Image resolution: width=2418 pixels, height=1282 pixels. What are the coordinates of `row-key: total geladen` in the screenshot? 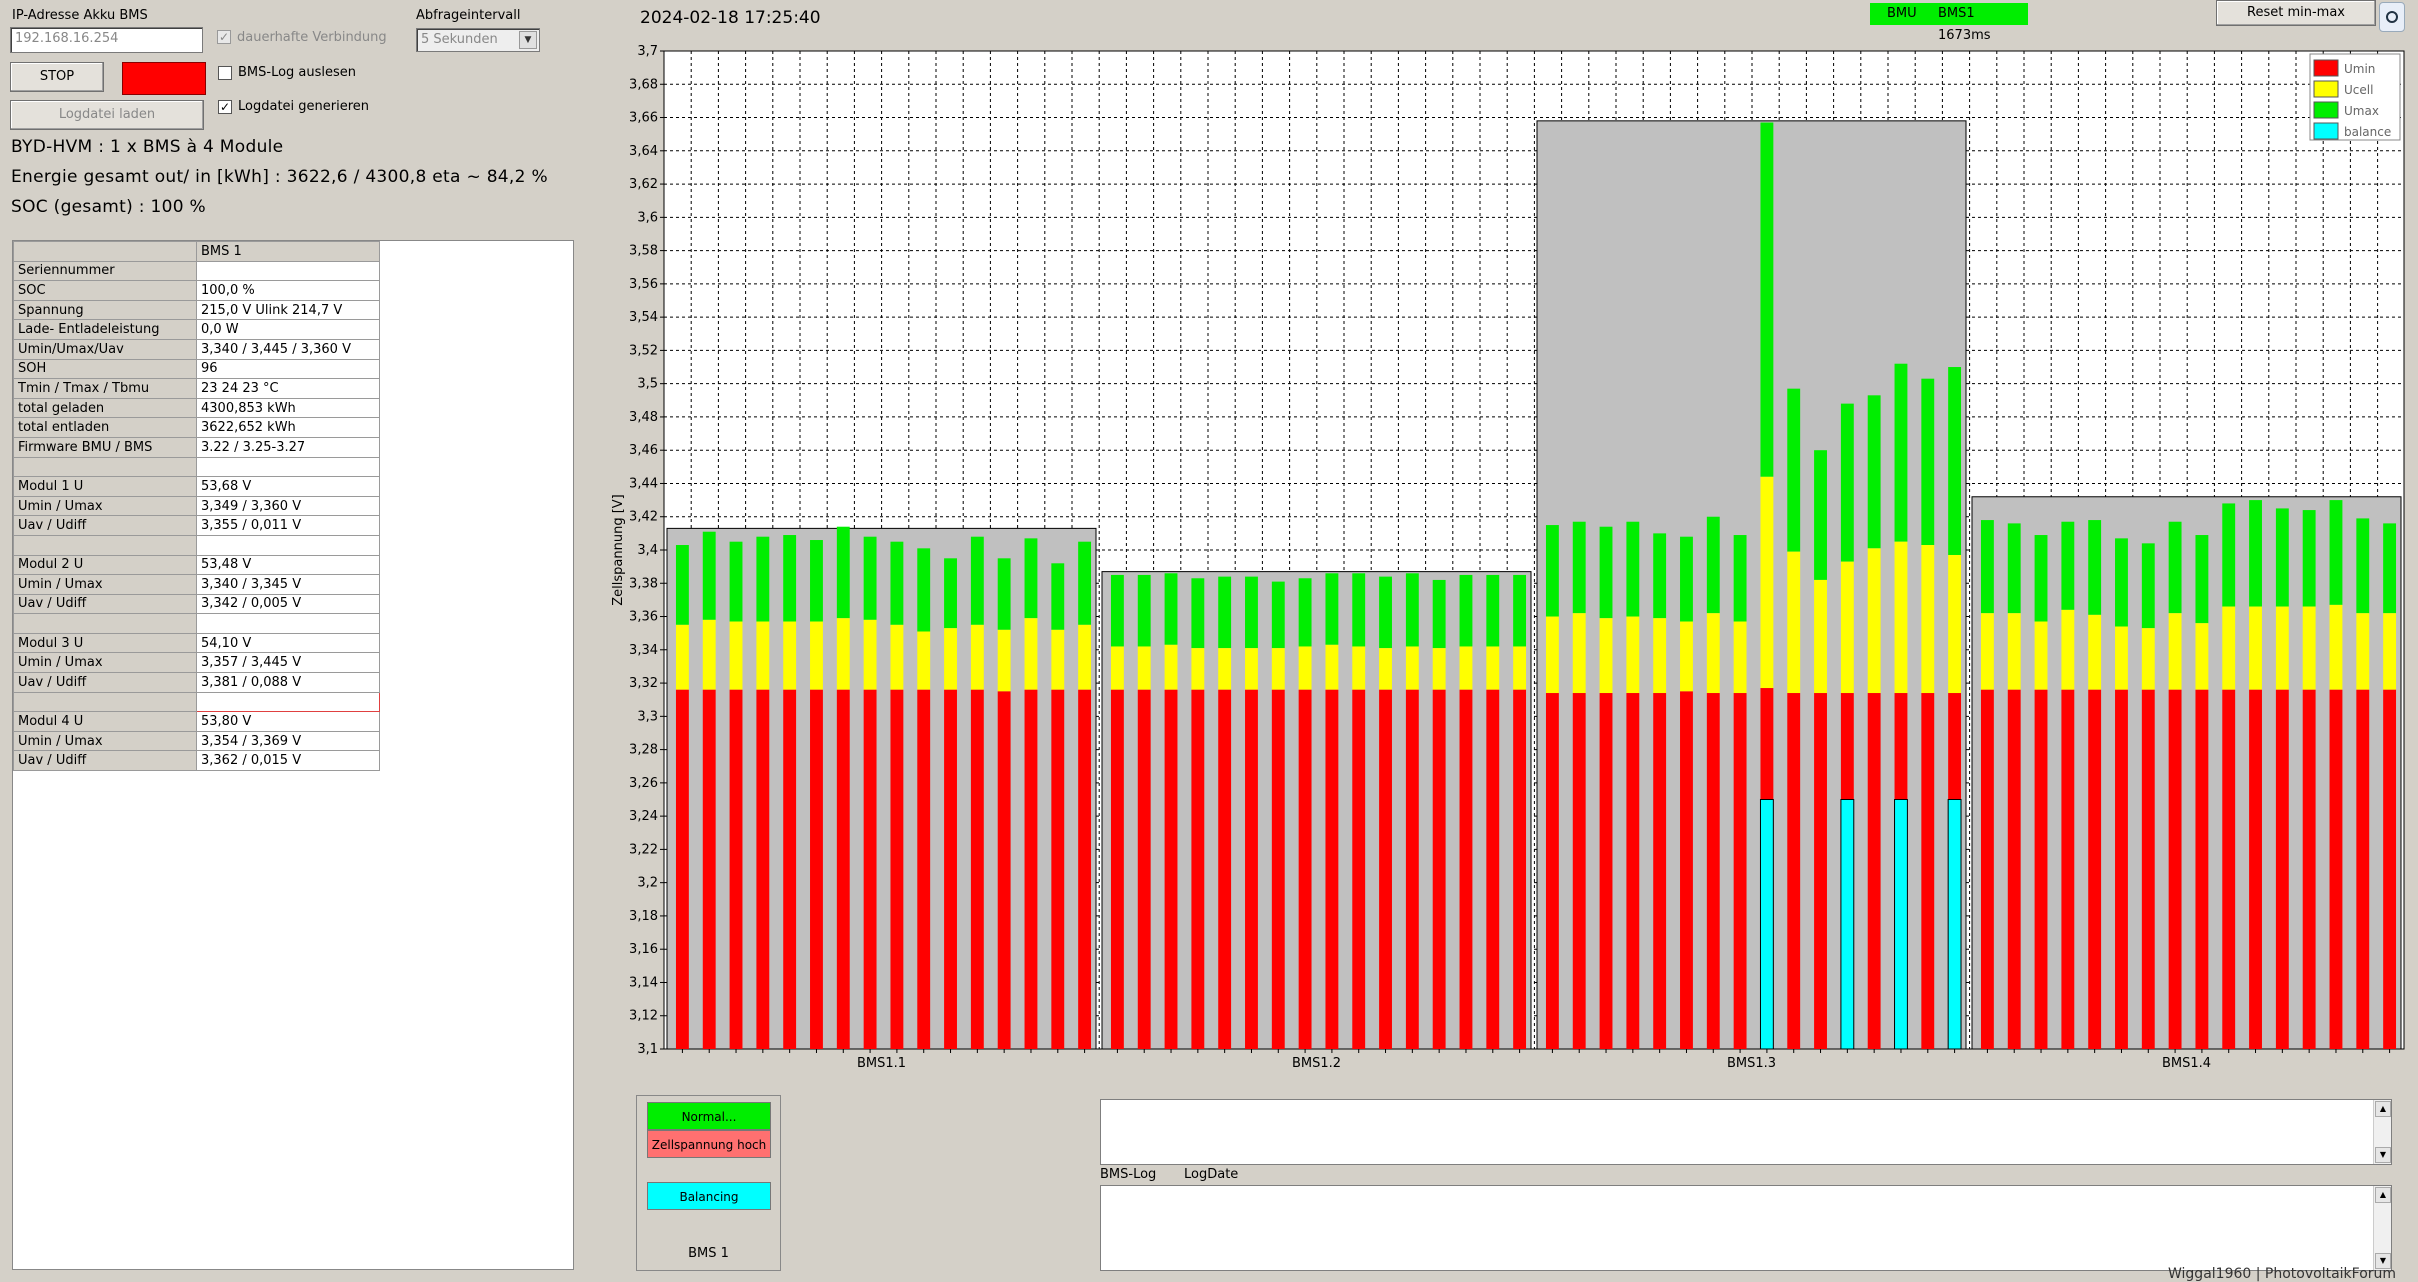 It's located at (105, 408).